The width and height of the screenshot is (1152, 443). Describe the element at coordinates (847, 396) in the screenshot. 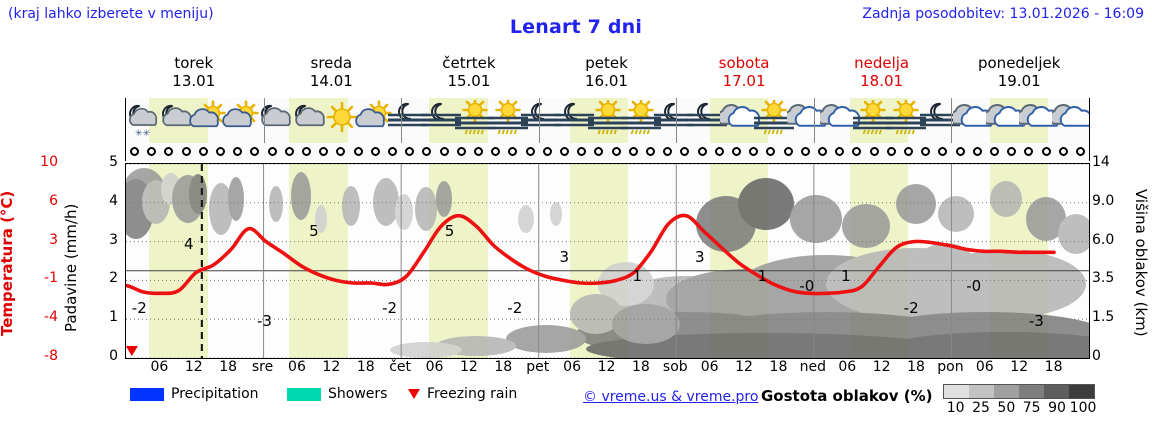

I see `cloud-density-label: Gostota oblakov (%)` at that location.